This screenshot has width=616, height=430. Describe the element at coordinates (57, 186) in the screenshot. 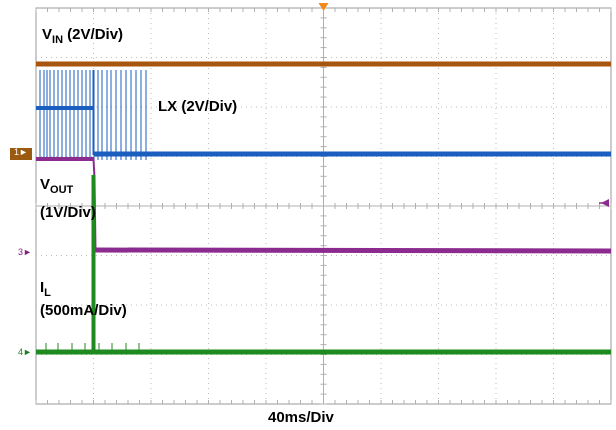

I see `vout-label: VOUT` at that location.